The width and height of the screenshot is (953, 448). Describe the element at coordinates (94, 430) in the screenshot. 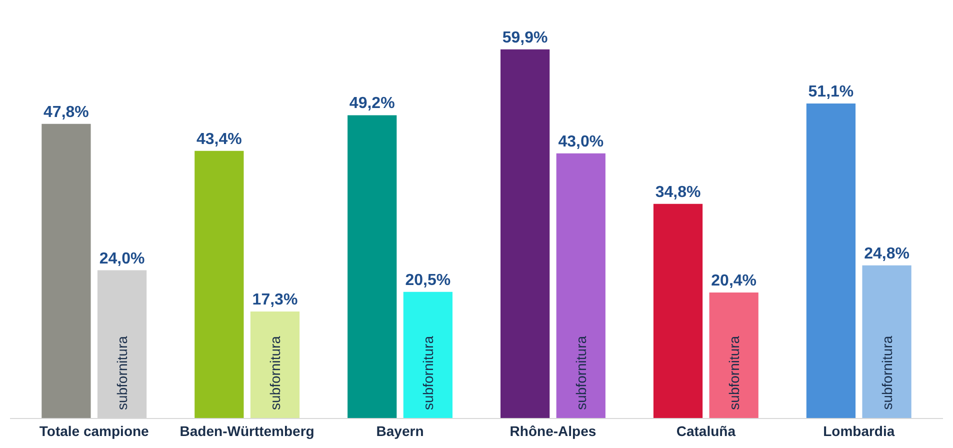

I see `x-tick-label: Totale campione` at that location.